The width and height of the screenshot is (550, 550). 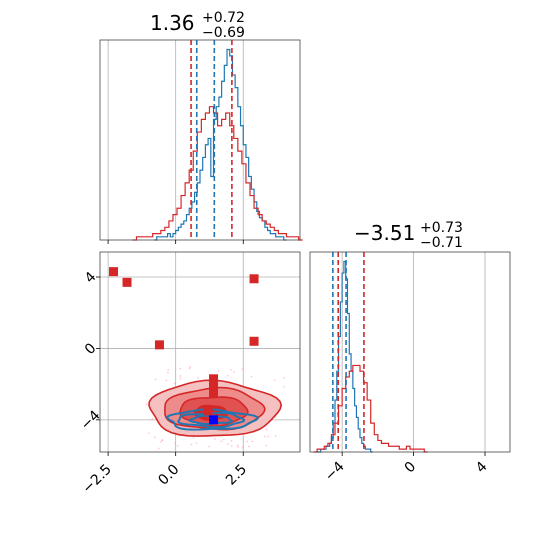 I want to click on scatter-y-tick-label: 4, so click(x=91, y=278).